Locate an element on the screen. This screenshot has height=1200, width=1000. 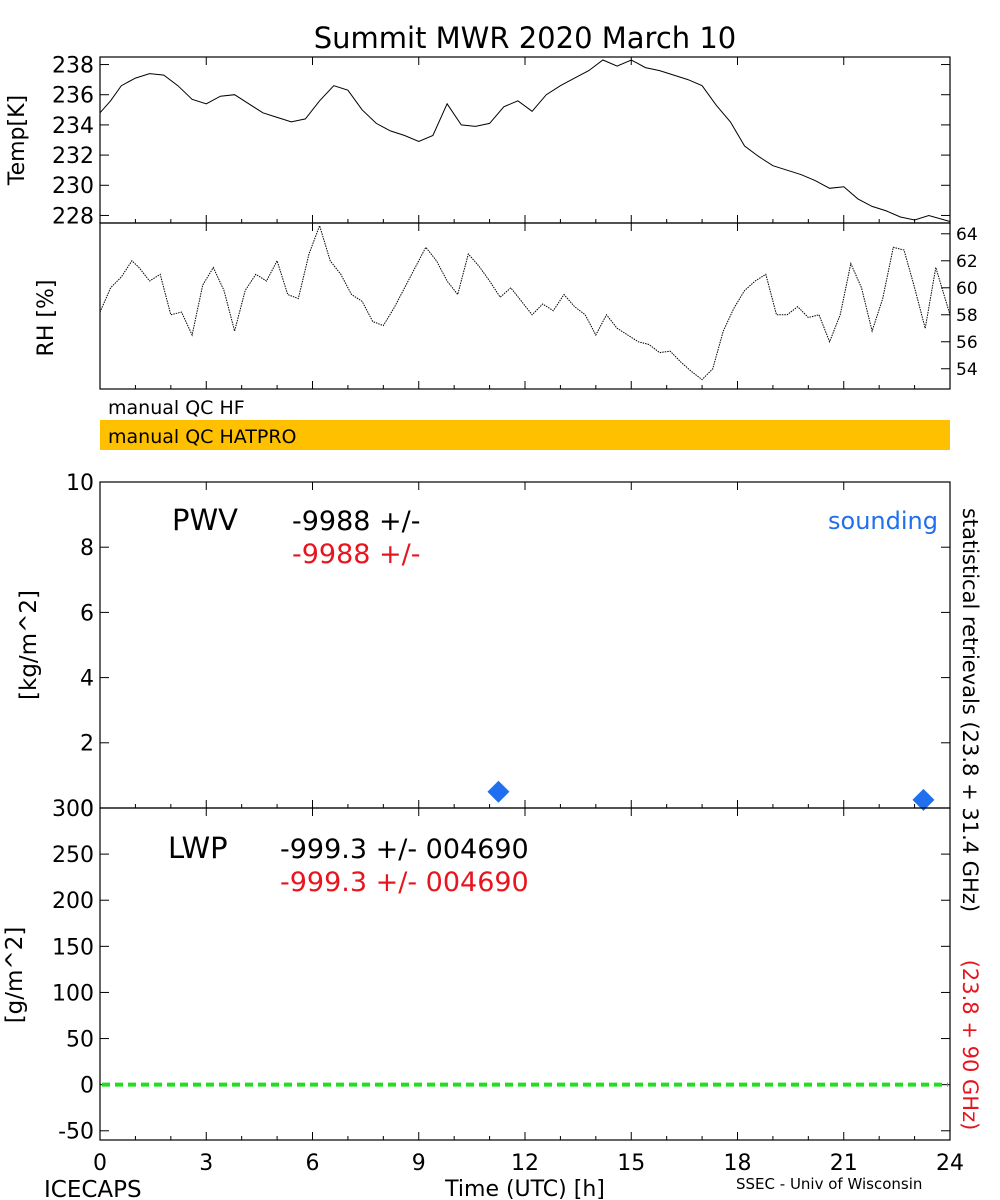
rh-ytick-label: 60 is located at coordinates (967, 289).